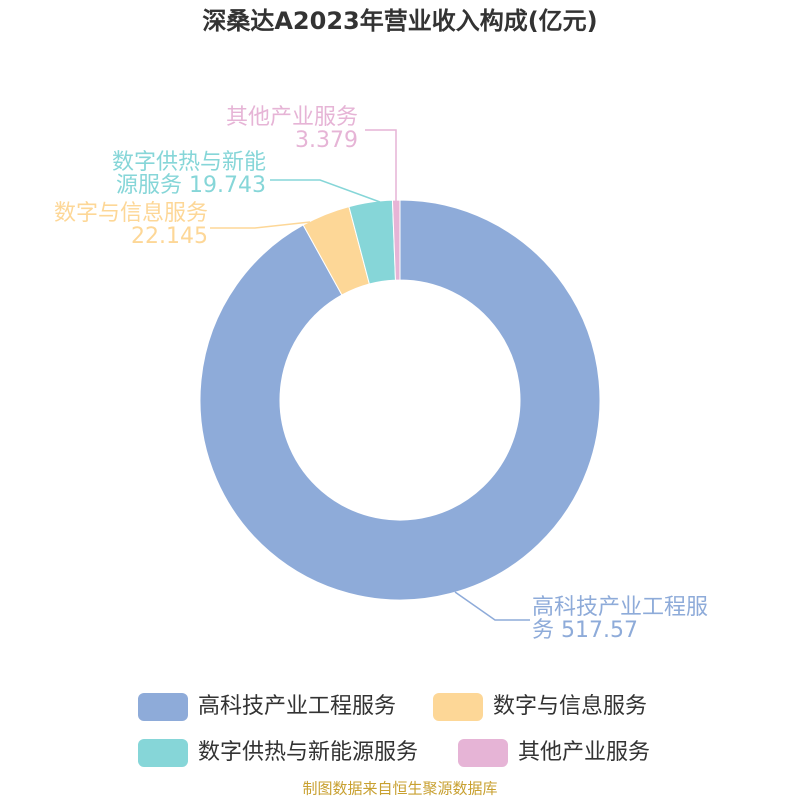 This screenshot has height=800, width=800. I want to click on slice-label-name: 高科技产业工程服务, so click(620, 619).